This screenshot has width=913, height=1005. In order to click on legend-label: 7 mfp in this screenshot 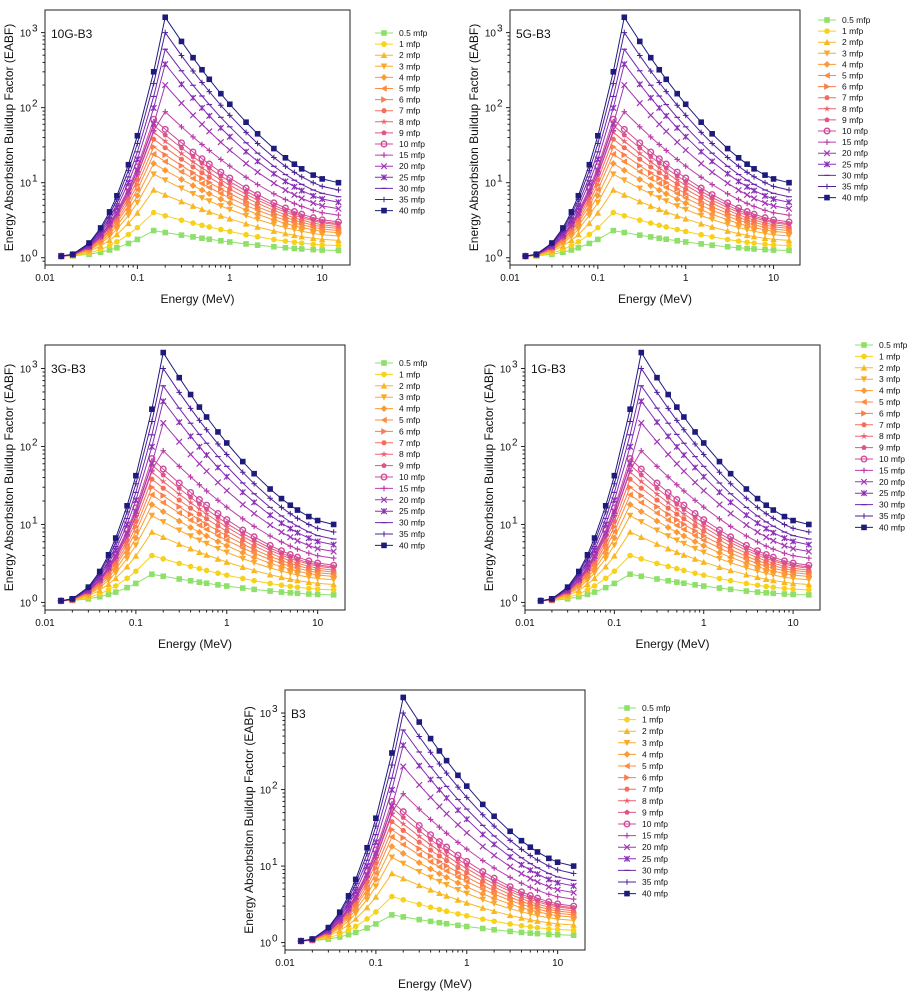, I will do `click(653, 789)`.